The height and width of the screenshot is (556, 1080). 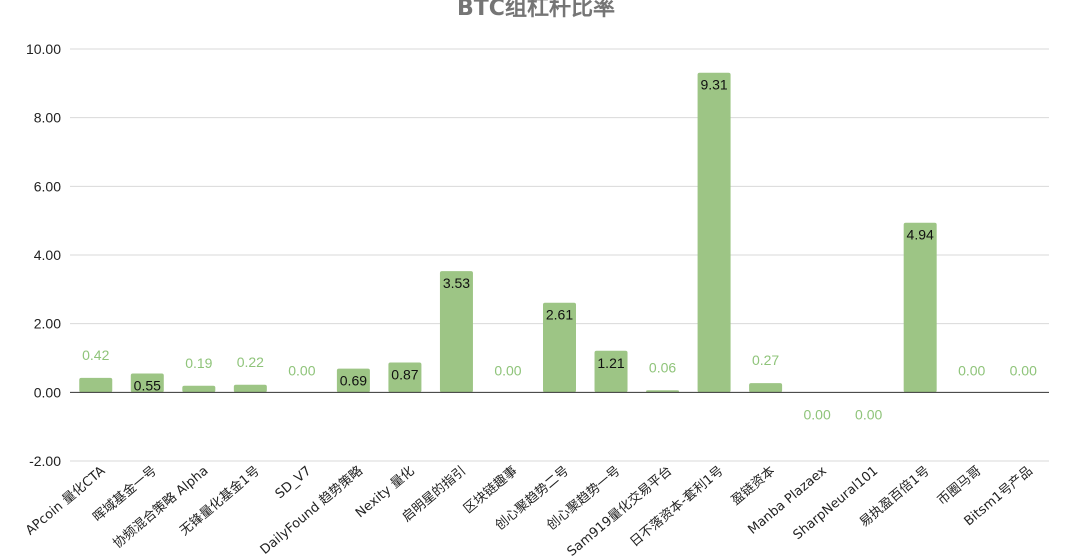 I want to click on data-label: 2.61, so click(x=559, y=315).